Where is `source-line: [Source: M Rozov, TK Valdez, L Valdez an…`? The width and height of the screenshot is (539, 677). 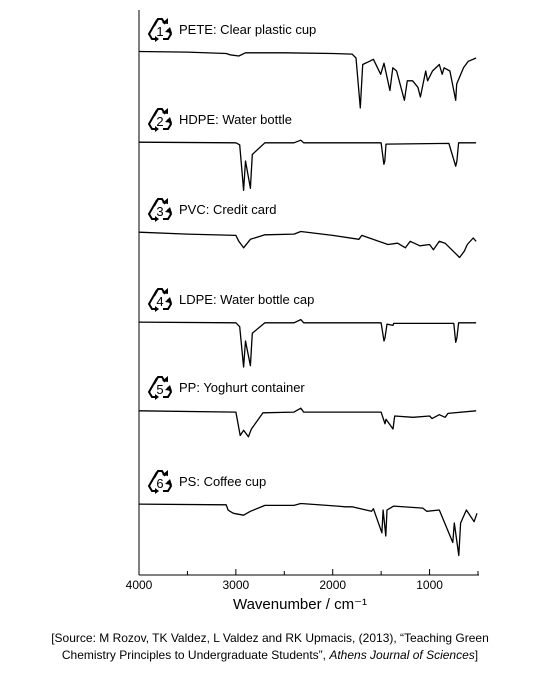
source-line: [Source: M Rozov, TK Valdez, L Valdez an… is located at coordinates (270, 638).